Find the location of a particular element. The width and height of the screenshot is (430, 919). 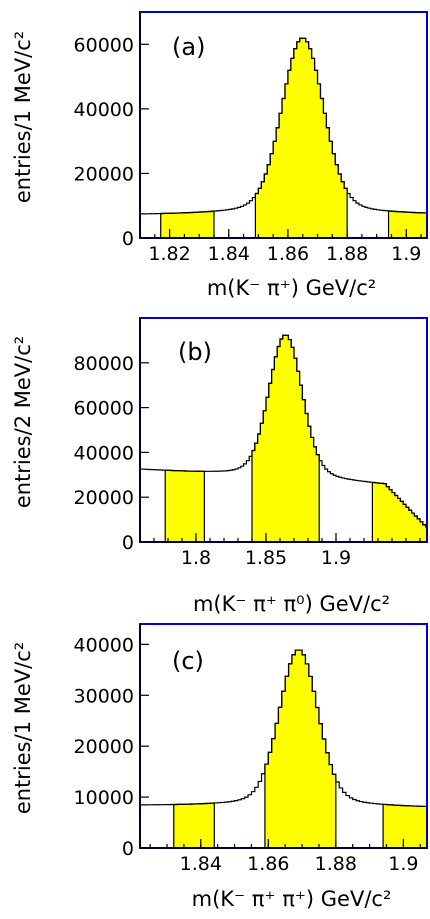

x-tick-label: 1.8 is located at coordinates (196, 558).